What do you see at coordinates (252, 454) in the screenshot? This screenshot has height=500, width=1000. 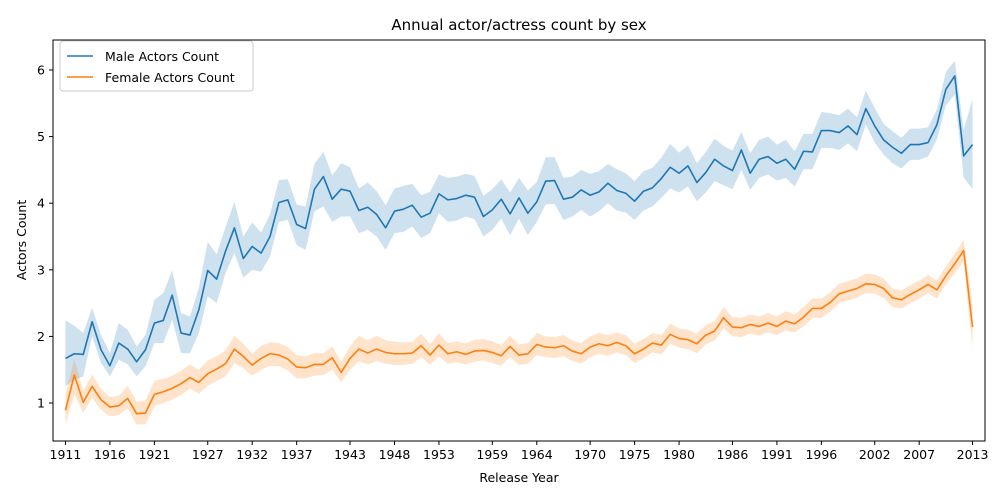 I see `x-tick-label: 1932` at bounding box center [252, 454].